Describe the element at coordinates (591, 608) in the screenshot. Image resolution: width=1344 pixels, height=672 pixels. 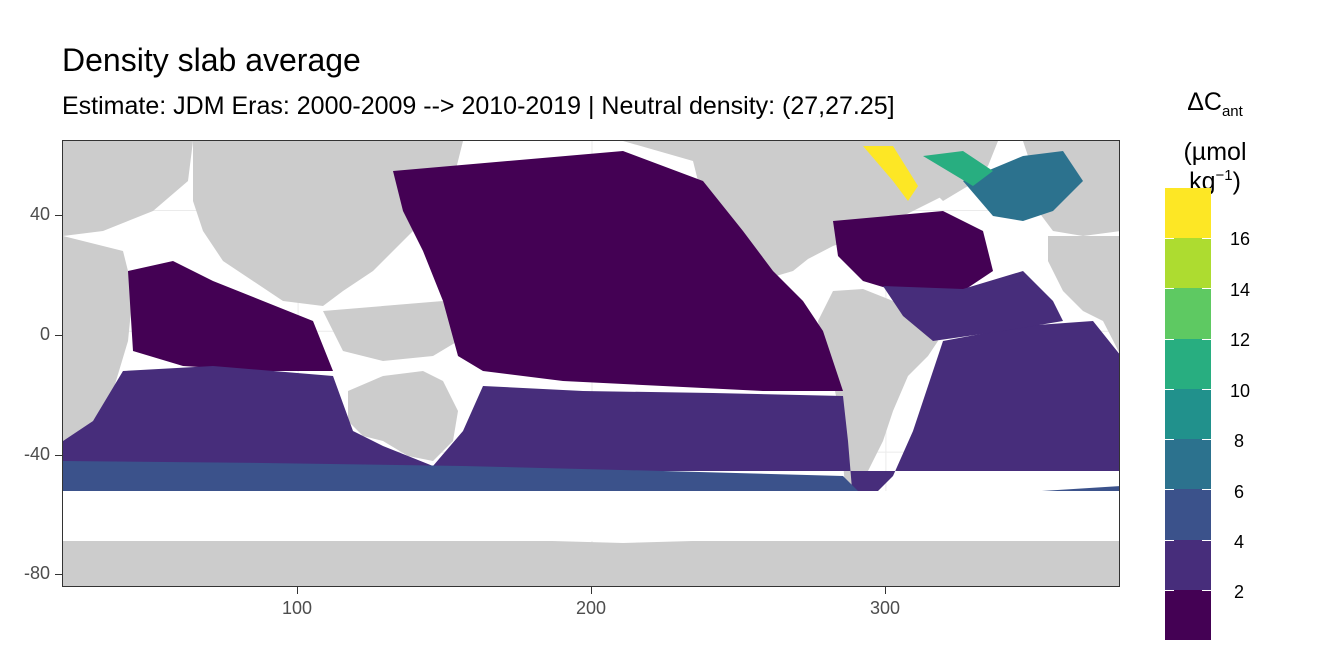
I see `x-tick-label-200: 200` at that location.